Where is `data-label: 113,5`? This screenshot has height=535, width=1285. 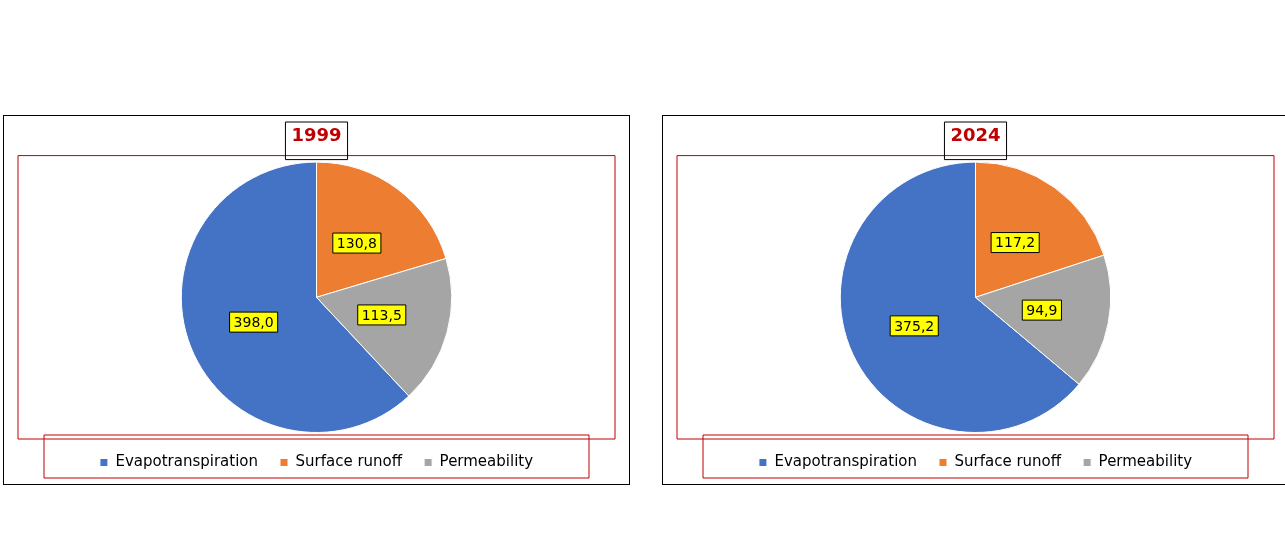 data-label: 113,5 is located at coordinates (381, 314).